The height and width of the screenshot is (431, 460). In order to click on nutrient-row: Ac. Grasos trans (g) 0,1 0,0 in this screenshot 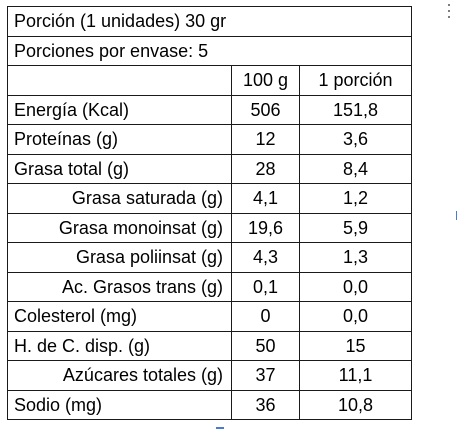, I will do `click(209, 286)`.